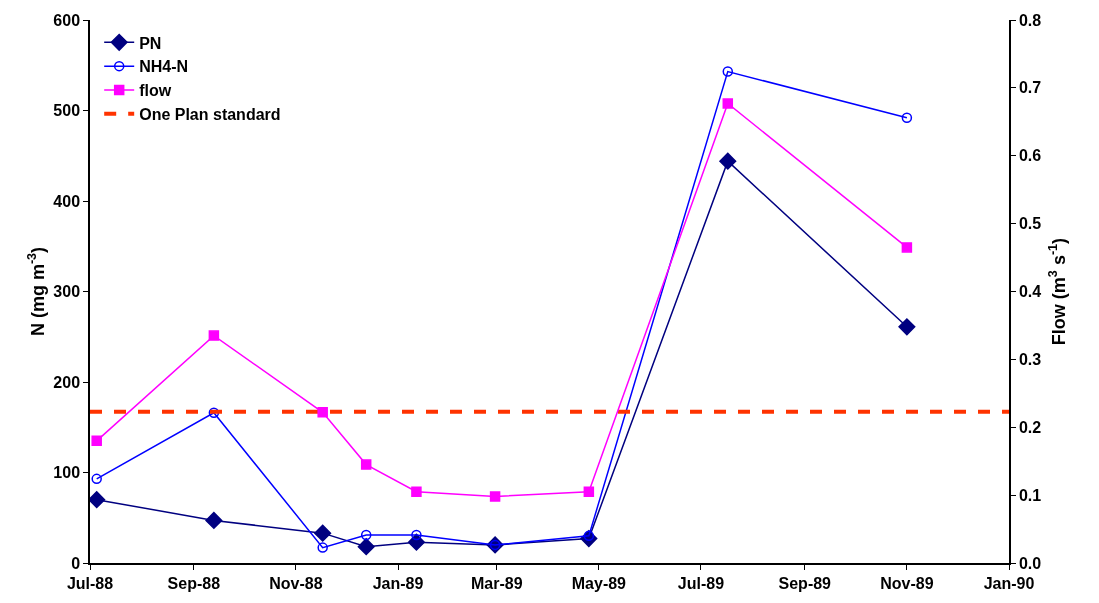 The width and height of the screenshot is (1099, 603). What do you see at coordinates (90, 583) in the screenshot?
I see `x-tick-label: Jul-88` at bounding box center [90, 583].